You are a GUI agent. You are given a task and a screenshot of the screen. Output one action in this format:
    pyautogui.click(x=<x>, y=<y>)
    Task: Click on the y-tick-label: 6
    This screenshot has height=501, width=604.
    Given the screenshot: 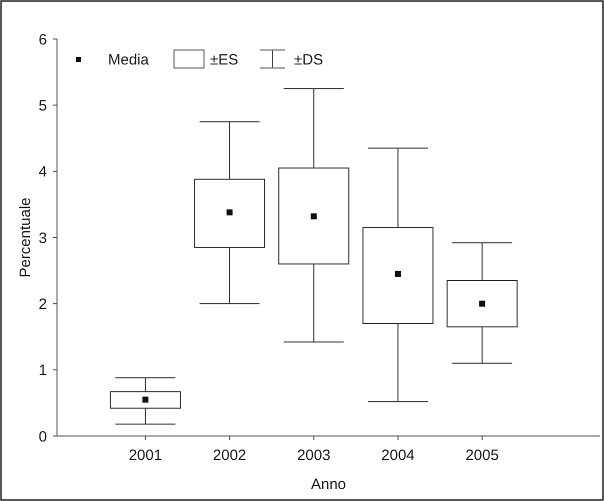 What is the action you would take?
    pyautogui.click(x=42, y=39)
    